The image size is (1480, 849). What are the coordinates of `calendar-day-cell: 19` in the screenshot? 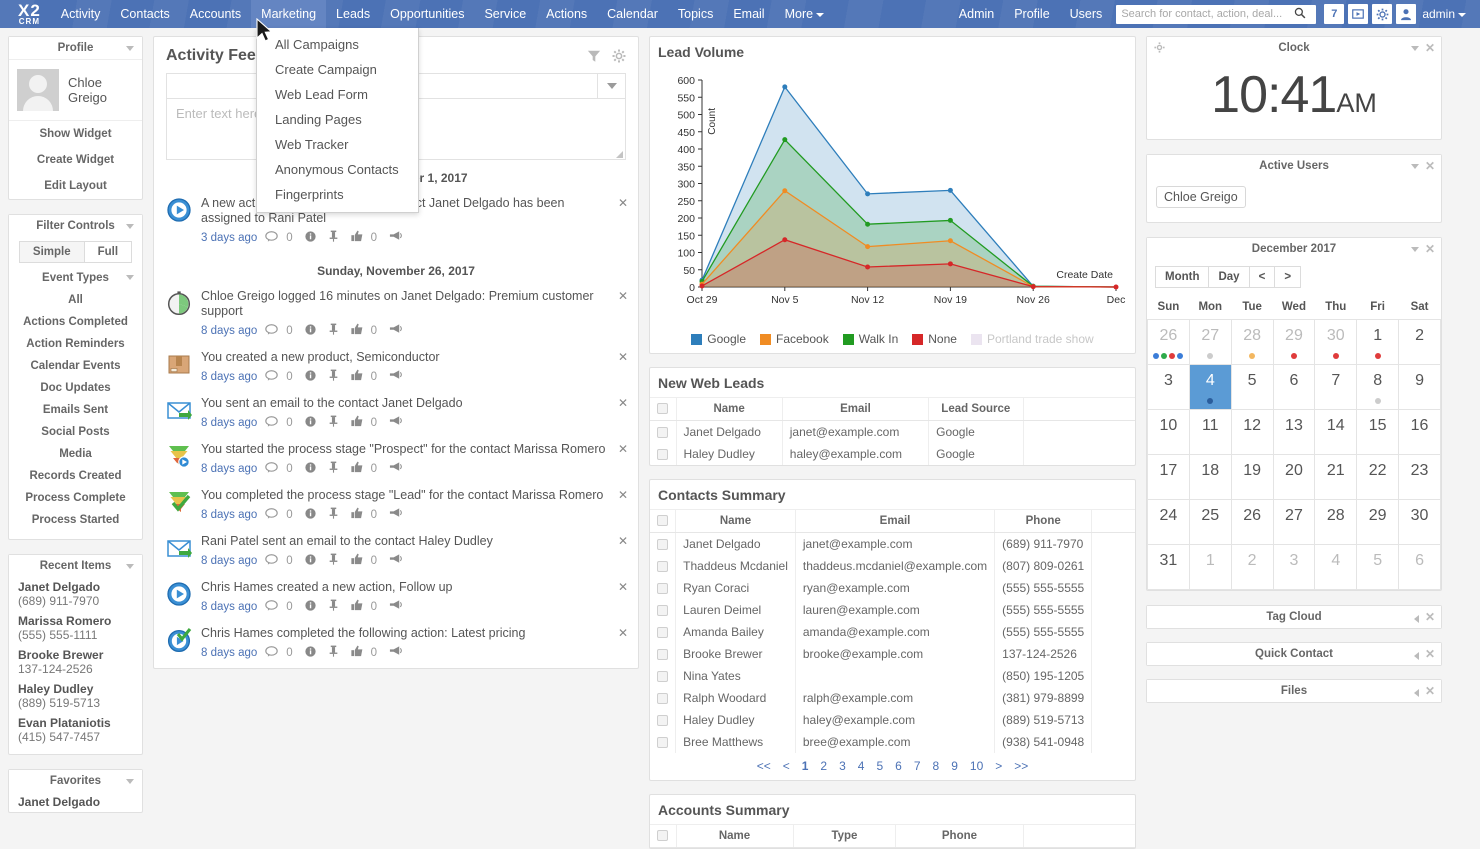 It's located at (1252, 477).